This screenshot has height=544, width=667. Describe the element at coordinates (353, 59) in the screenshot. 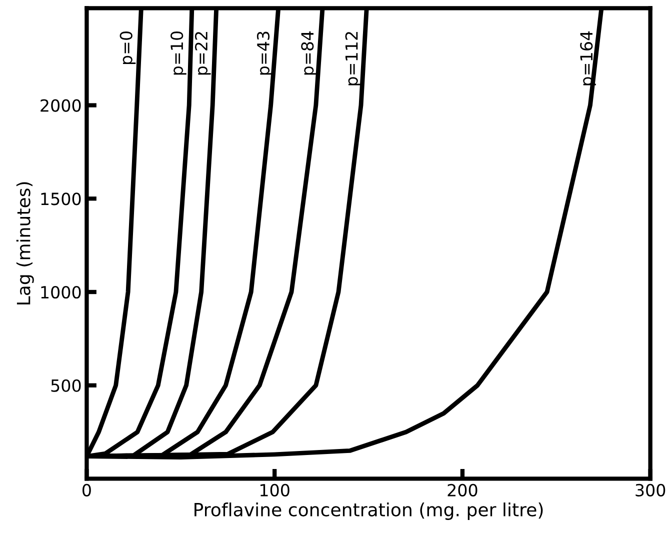

I see `text: p=112` at that location.